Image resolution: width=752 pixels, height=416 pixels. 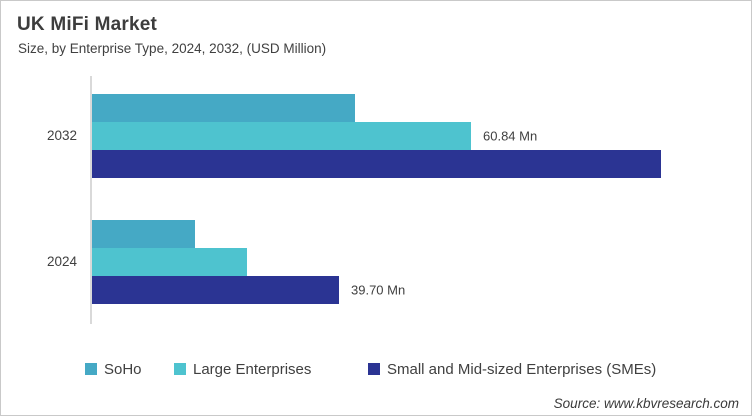 I want to click on category-label-2024: 2024, so click(x=61, y=261).